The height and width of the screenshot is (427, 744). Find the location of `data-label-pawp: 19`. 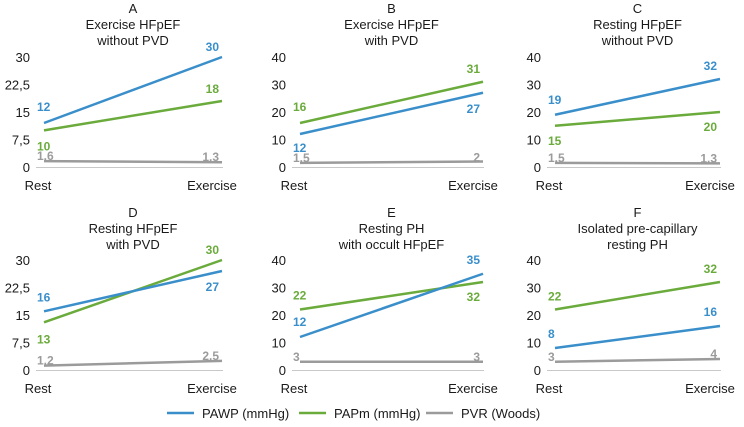

data-label-pawp: 19 is located at coordinates (555, 100).